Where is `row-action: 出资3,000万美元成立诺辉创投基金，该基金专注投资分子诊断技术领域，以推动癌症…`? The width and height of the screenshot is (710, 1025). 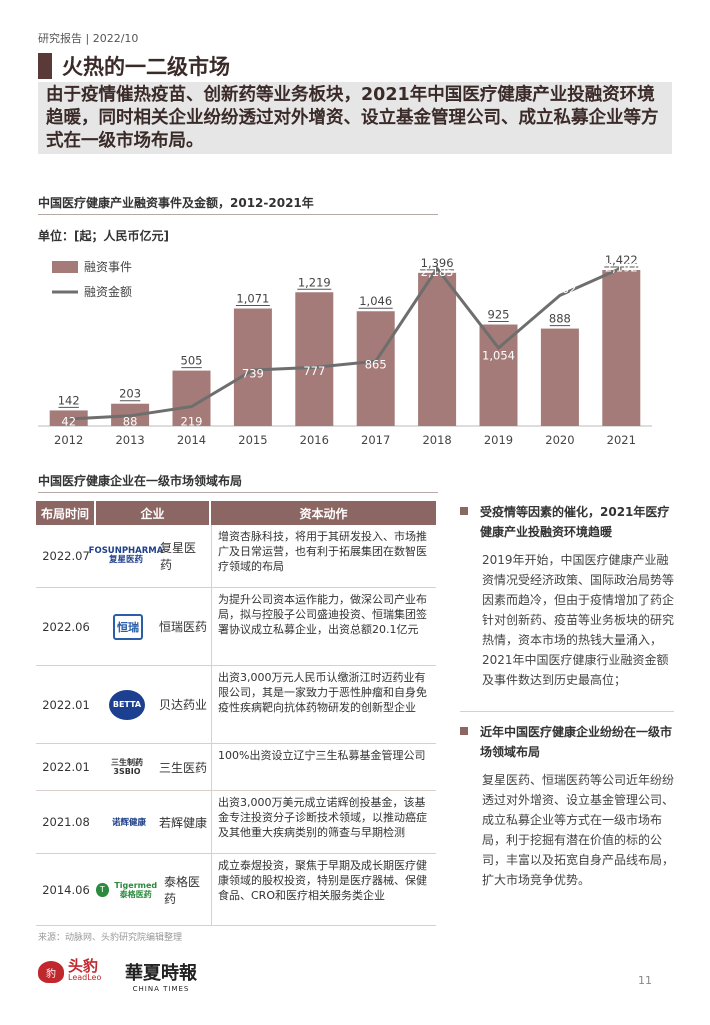 row-action: 出资3,000万美元成立诺辉创投基金，该基金专注投资分子诊断技术领域，以推动癌症… is located at coordinates (323, 822).